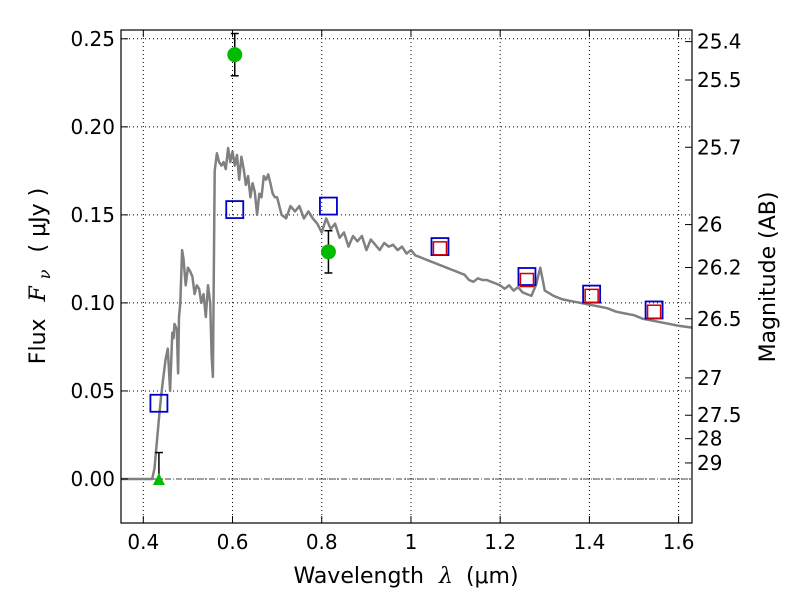 This screenshot has width=800, height=600. I want to click on x-tick-label: 0.8, so click(322, 542).